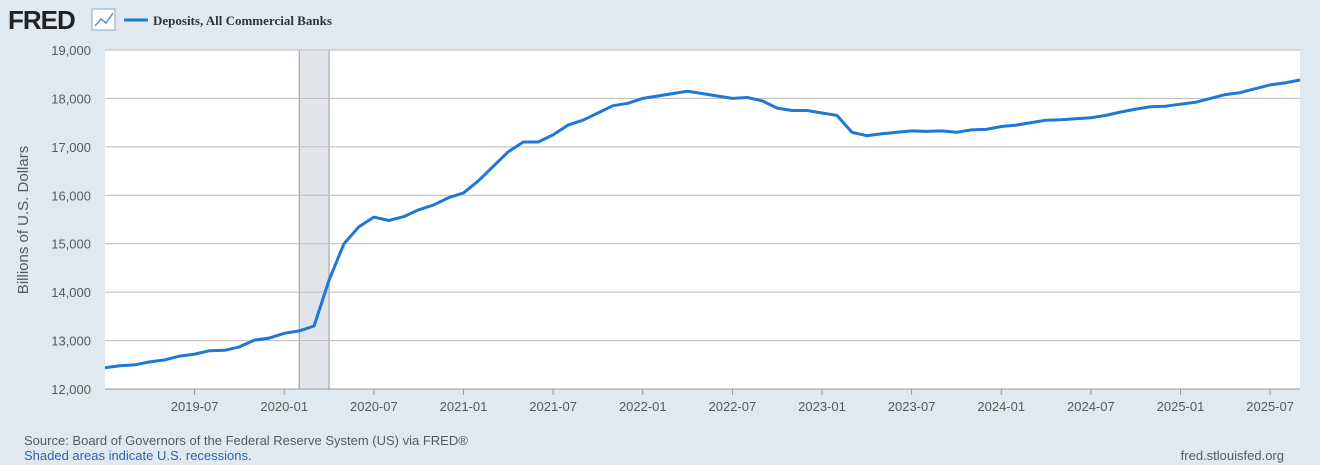 Image resolution: width=1320 pixels, height=465 pixels. I want to click on y-tick-label: 19,000, so click(71, 50).